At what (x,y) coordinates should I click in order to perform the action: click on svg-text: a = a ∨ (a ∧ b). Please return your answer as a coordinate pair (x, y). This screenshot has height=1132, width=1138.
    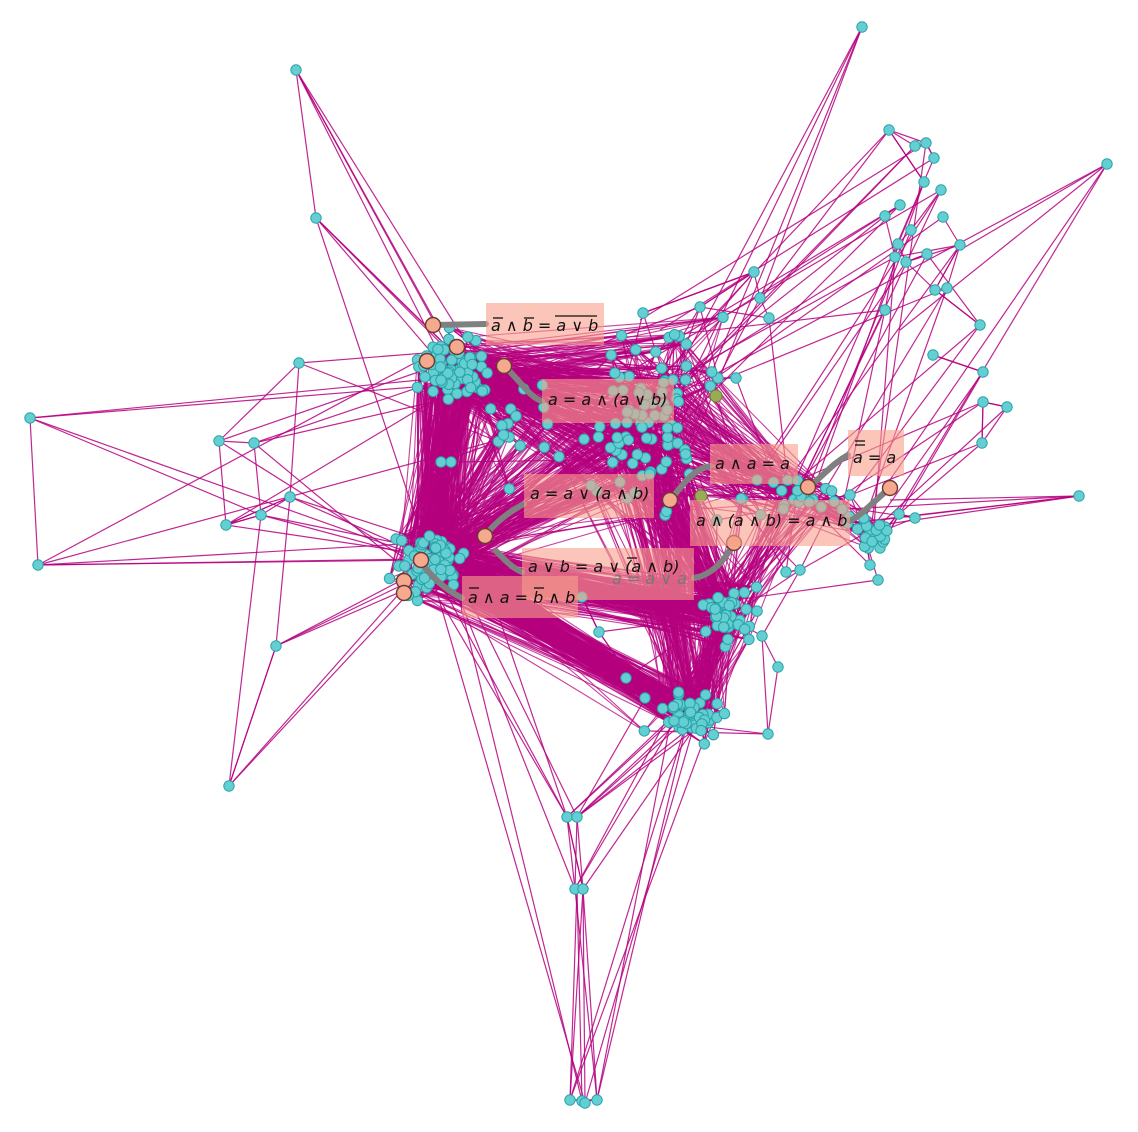
    Looking at the image, I should click on (589, 493).